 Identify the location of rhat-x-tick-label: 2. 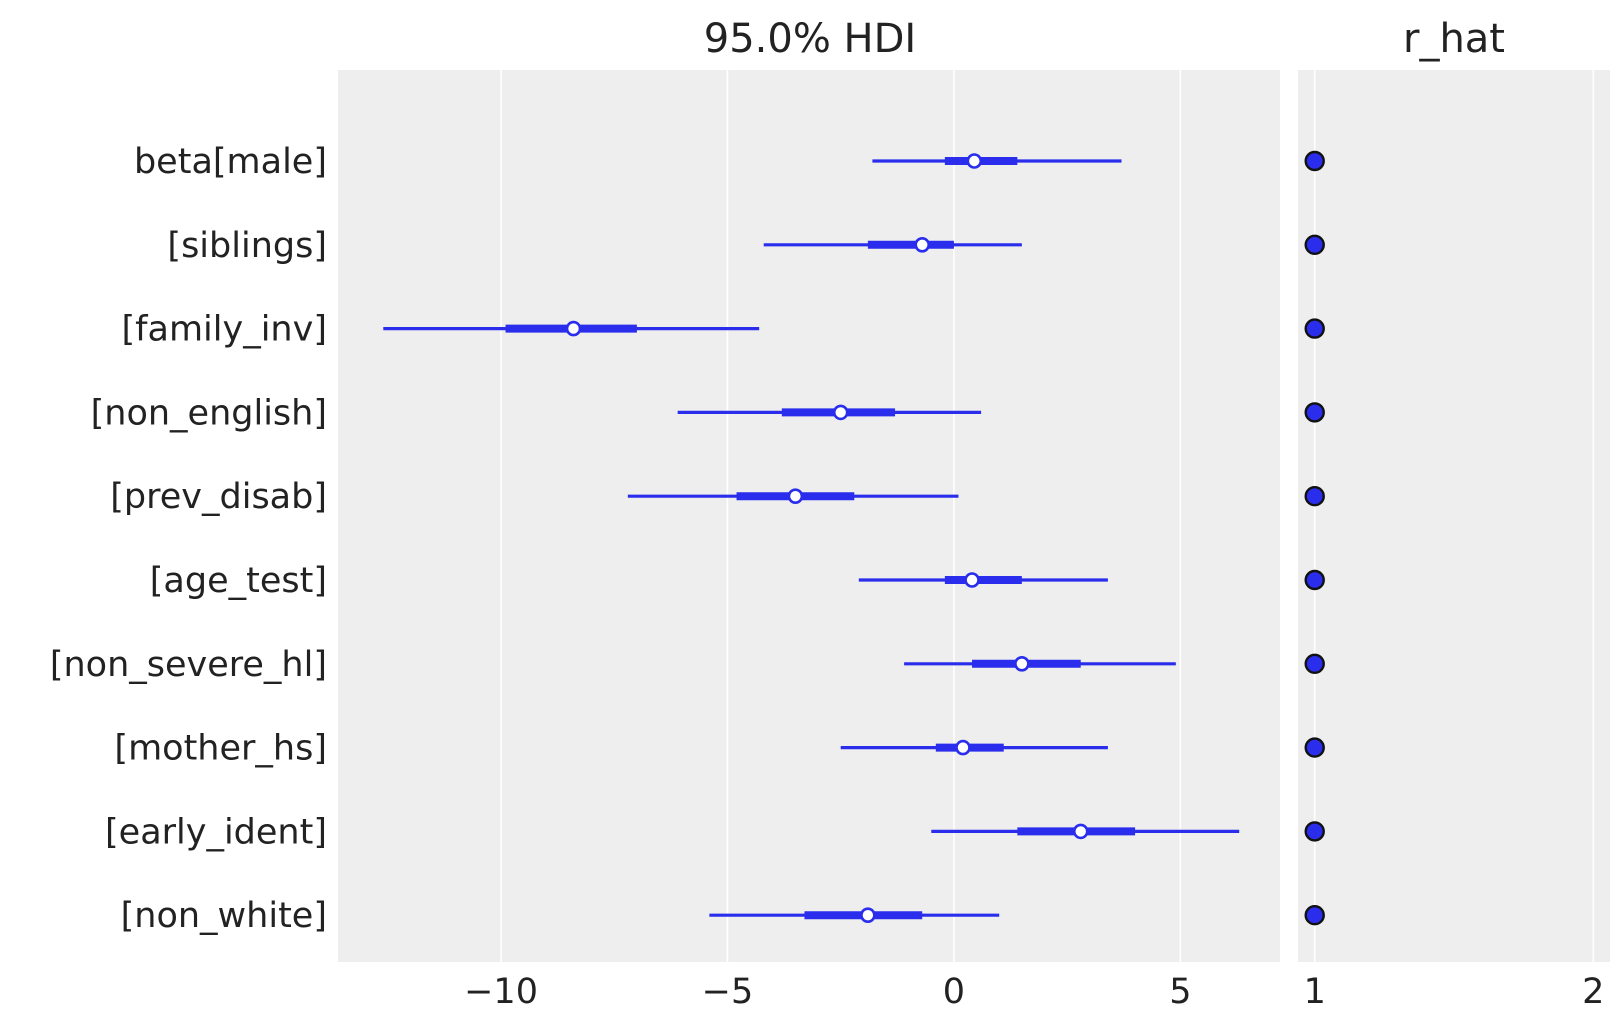
(1593, 992).